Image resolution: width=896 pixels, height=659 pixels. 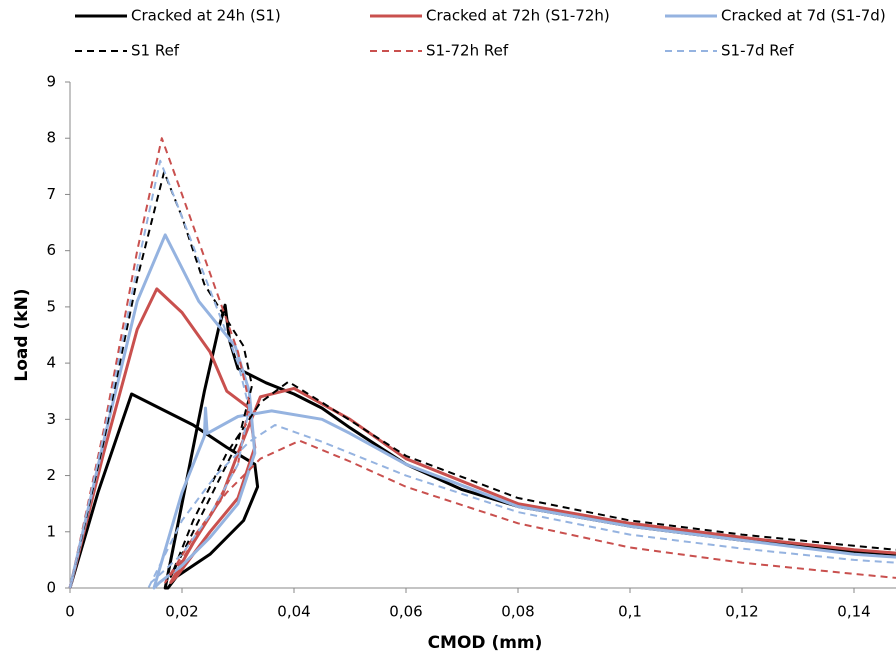 What do you see at coordinates (51, 475) in the screenshot?
I see `y-tick-label: 2` at bounding box center [51, 475].